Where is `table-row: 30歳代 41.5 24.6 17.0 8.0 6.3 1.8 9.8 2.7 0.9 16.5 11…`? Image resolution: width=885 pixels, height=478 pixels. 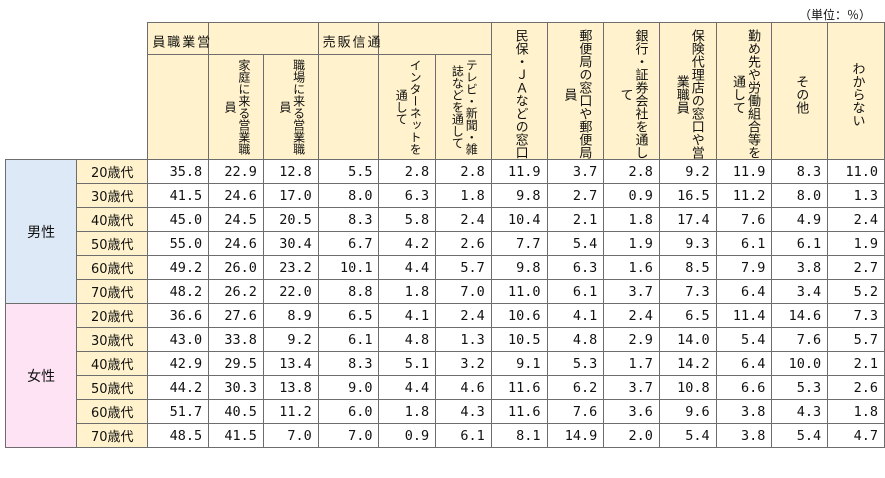 table-row: 30歳代 41.5 24.6 17.0 8.0 6.3 1.8 9.8 2.7 0.9 16.5 11… is located at coordinates (445, 195).